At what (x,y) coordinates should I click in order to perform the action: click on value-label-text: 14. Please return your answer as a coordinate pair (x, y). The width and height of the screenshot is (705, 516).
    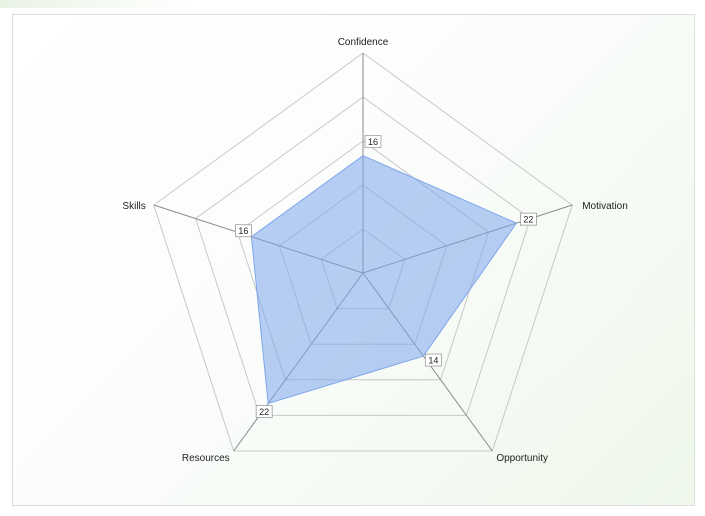
    Looking at the image, I should click on (433, 361).